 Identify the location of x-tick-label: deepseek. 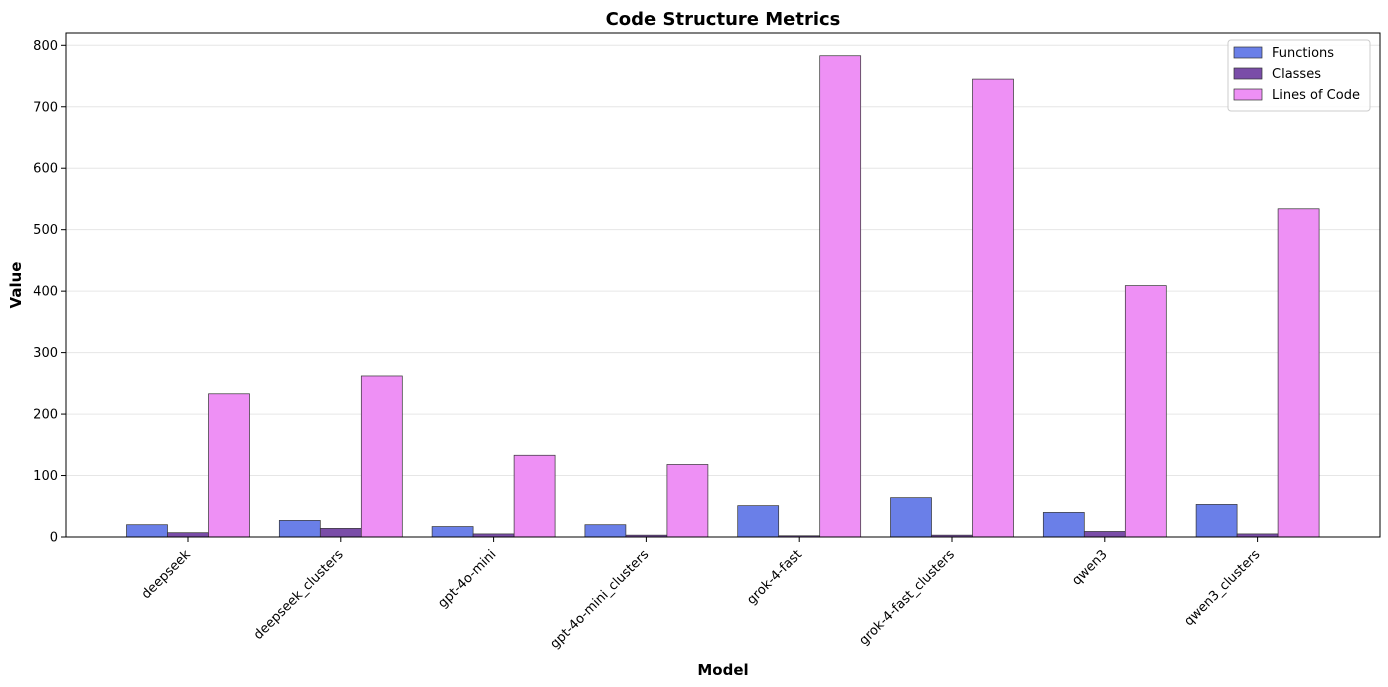
(166, 574).